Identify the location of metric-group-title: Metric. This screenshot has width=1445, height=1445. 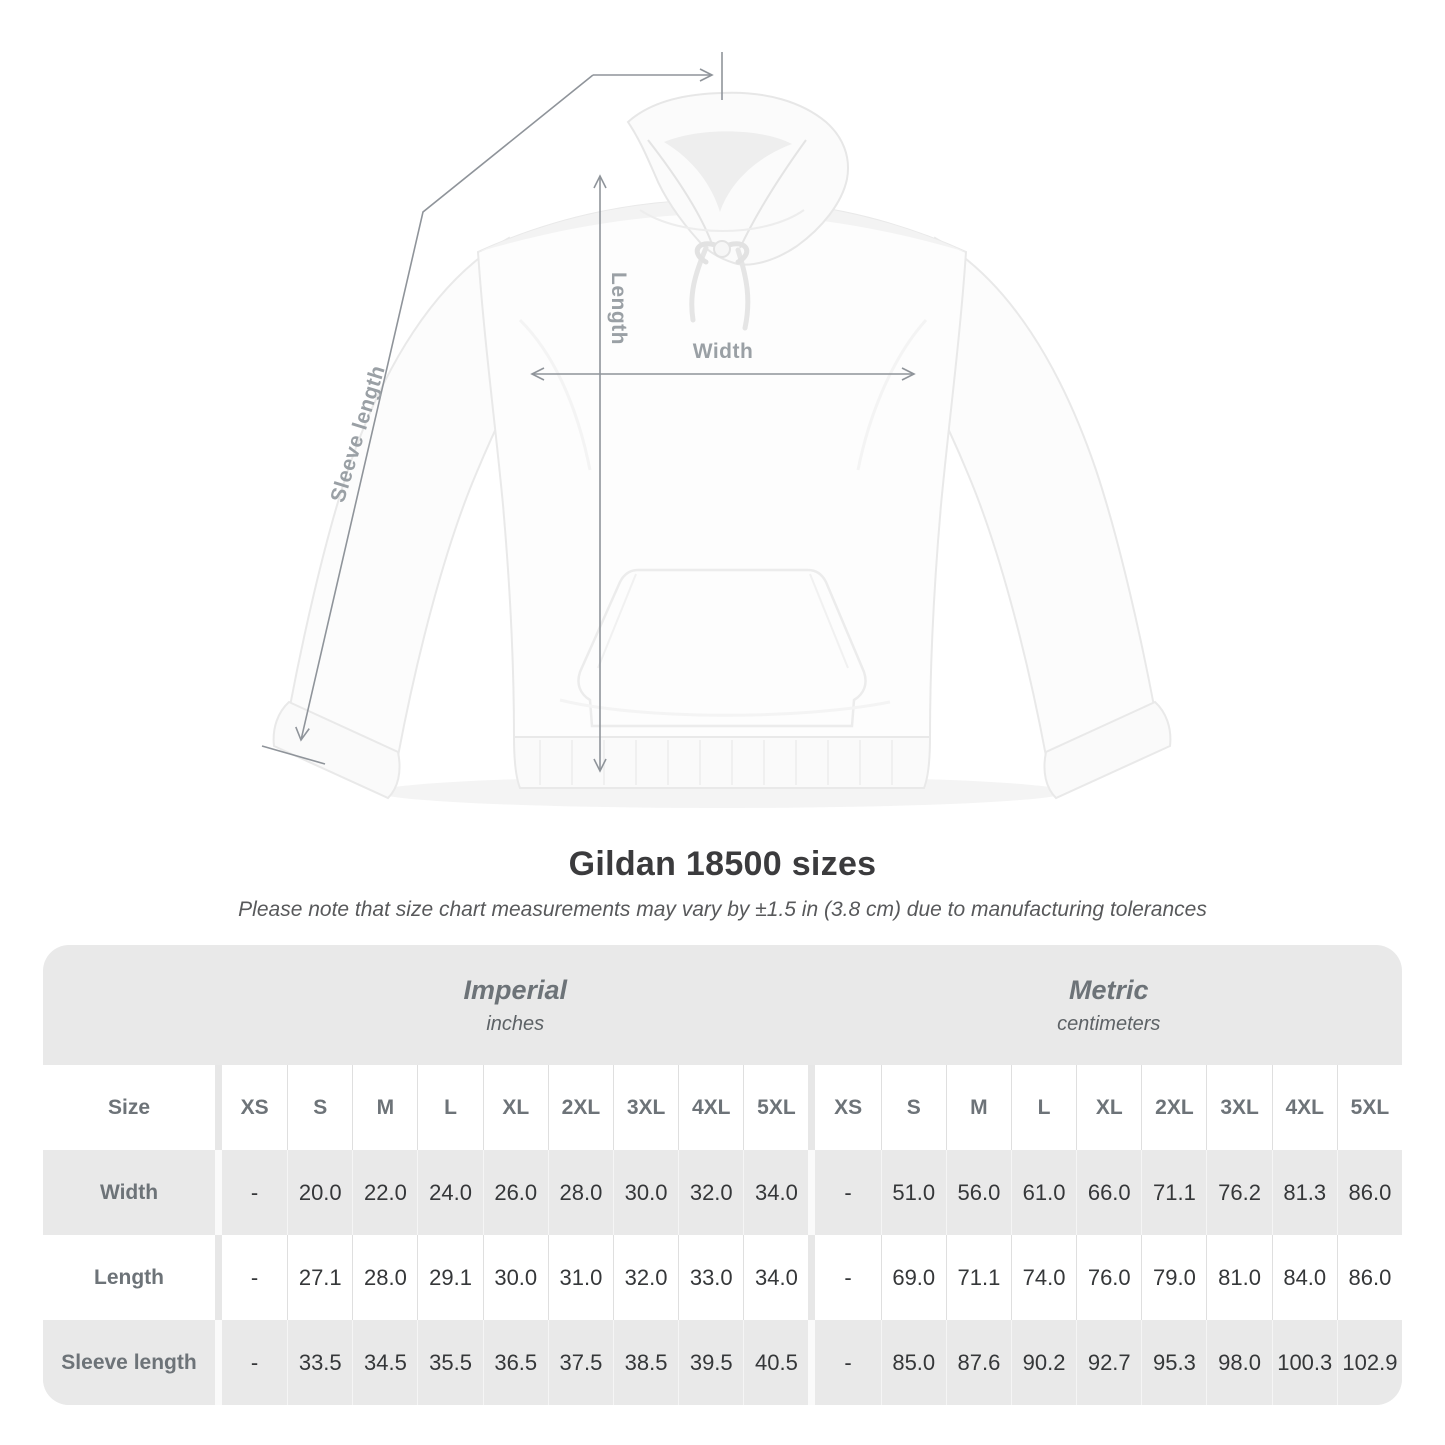
(1108, 989).